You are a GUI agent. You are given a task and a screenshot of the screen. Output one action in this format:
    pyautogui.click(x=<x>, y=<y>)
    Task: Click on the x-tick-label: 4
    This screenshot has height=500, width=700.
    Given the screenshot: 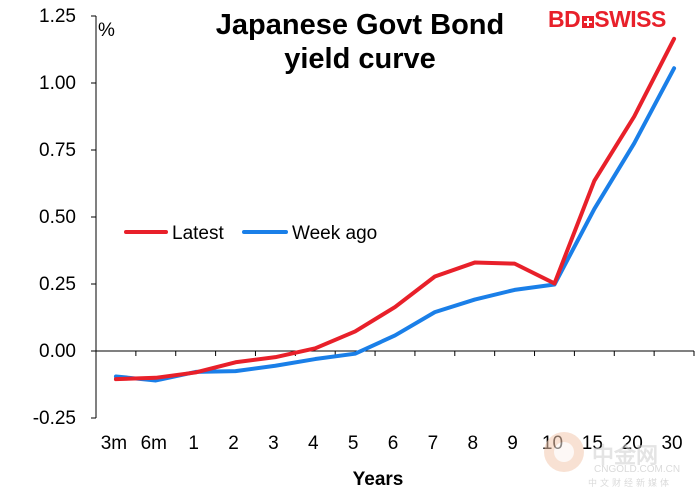 What is the action you would take?
    pyautogui.click(x=313, y=443)
    